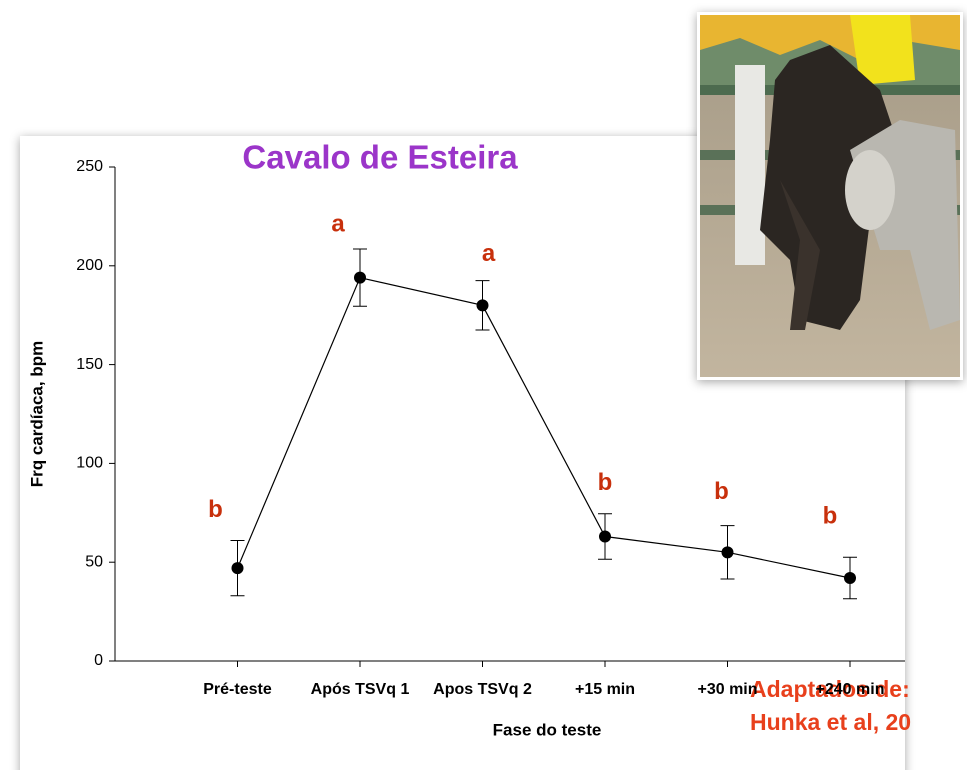 The height and width of the screenshot is (770, 967). Describe the element at coordinates (605, 689) in the screenshot. I see `x-tick-label: +15 min` at that location.